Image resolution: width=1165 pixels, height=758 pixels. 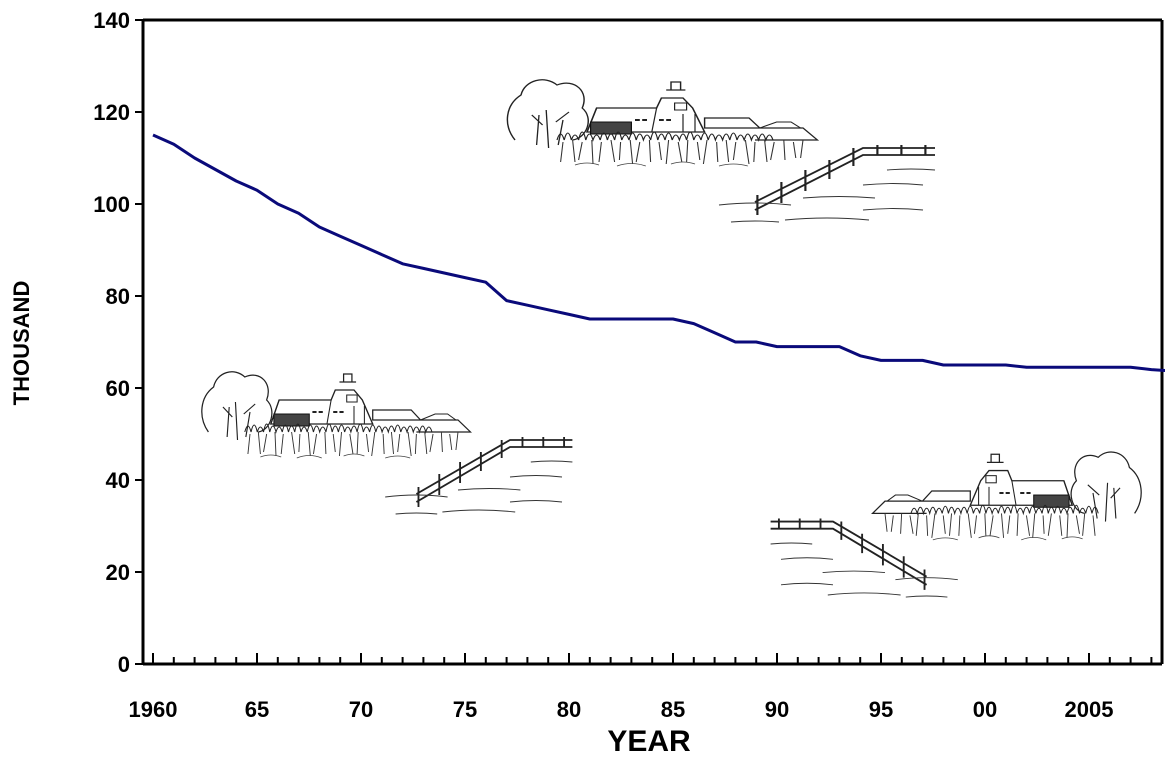 I want to click on x-tick-label: 95, so click(x=881, y=709).